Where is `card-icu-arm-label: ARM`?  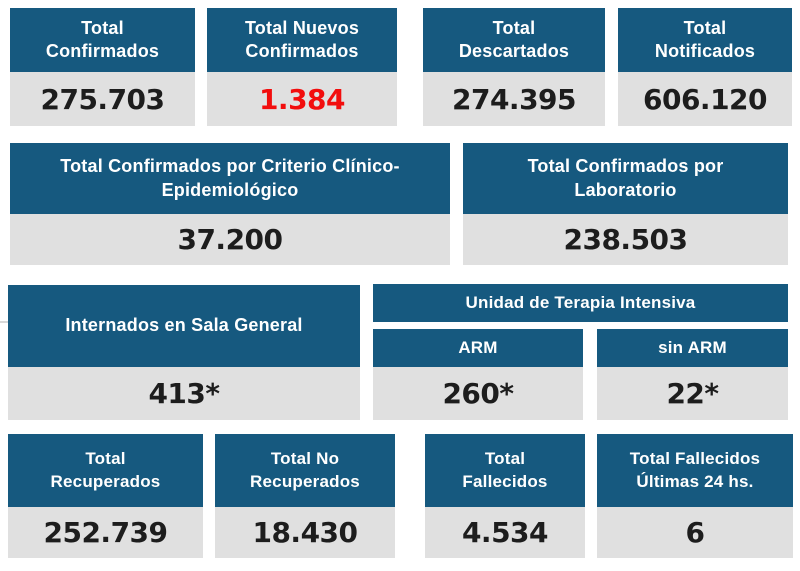 card-icu-arm-label: ARM is located at coordinates (478, 347).